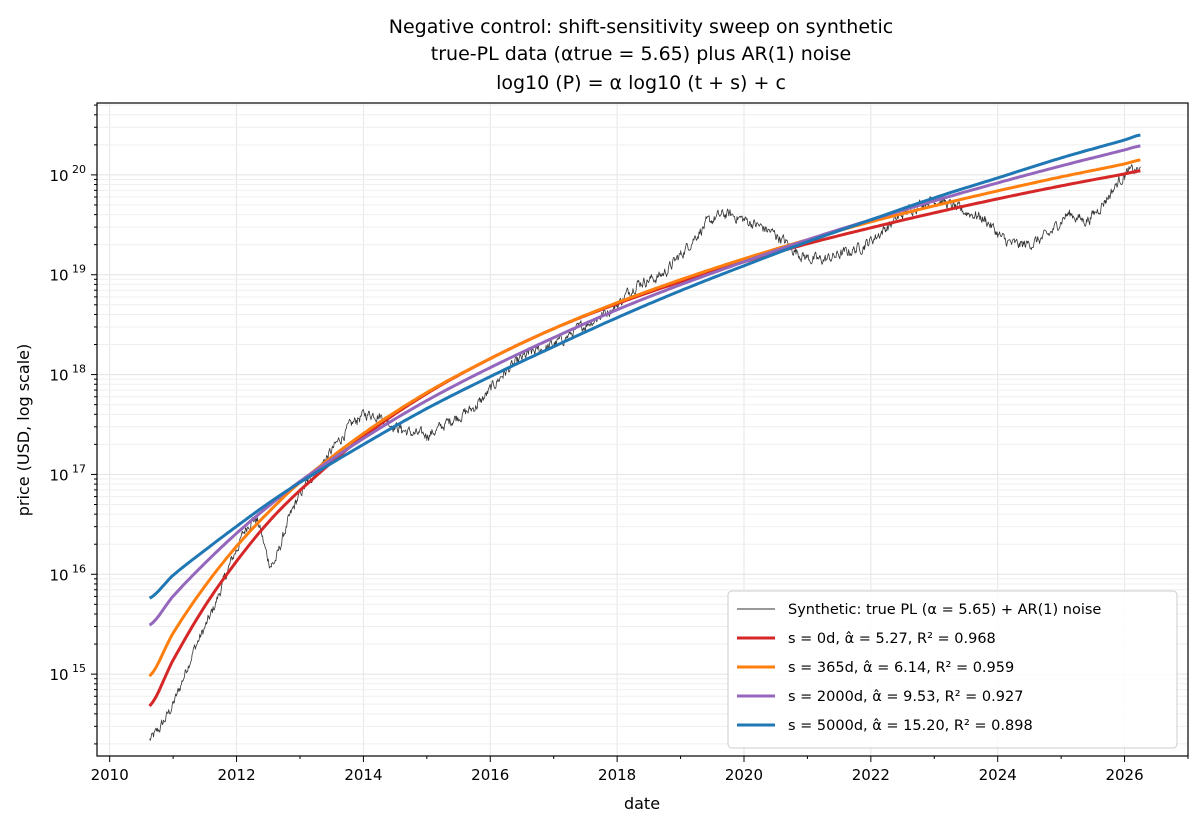 The width and height of the screenshot is (1200, 829). Describe the element at coordinates (363, 775) in the screenshot. I see `x-tick-label: 2014` at that location.